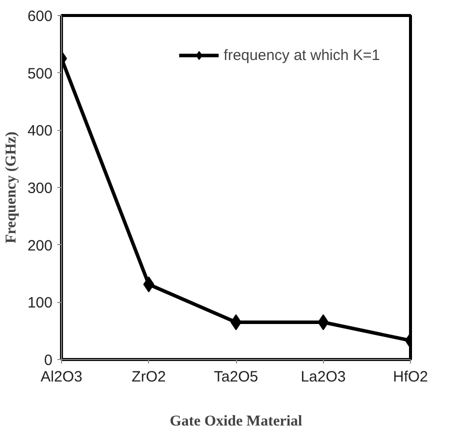  Describe the element at coordinates (40, 188) in the screenshot. I see `y-tick-label: 300` at that location.